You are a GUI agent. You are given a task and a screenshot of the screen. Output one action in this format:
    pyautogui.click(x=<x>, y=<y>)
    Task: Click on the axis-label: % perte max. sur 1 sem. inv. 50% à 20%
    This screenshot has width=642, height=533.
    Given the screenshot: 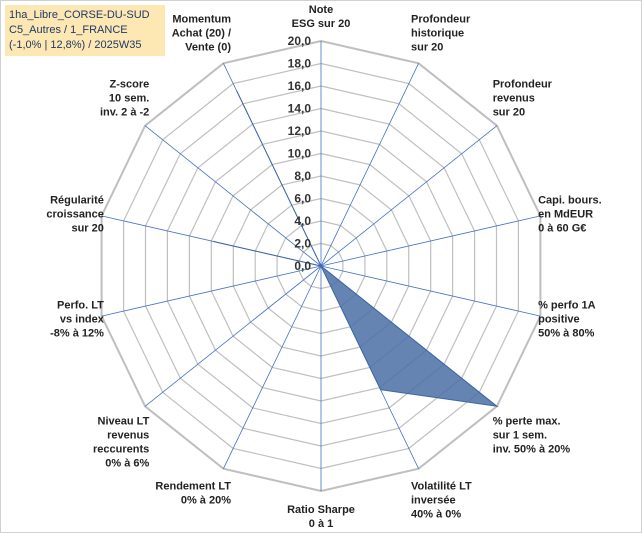 What is the action you would take?
    pyautogui.click(x=532, y=436)
    